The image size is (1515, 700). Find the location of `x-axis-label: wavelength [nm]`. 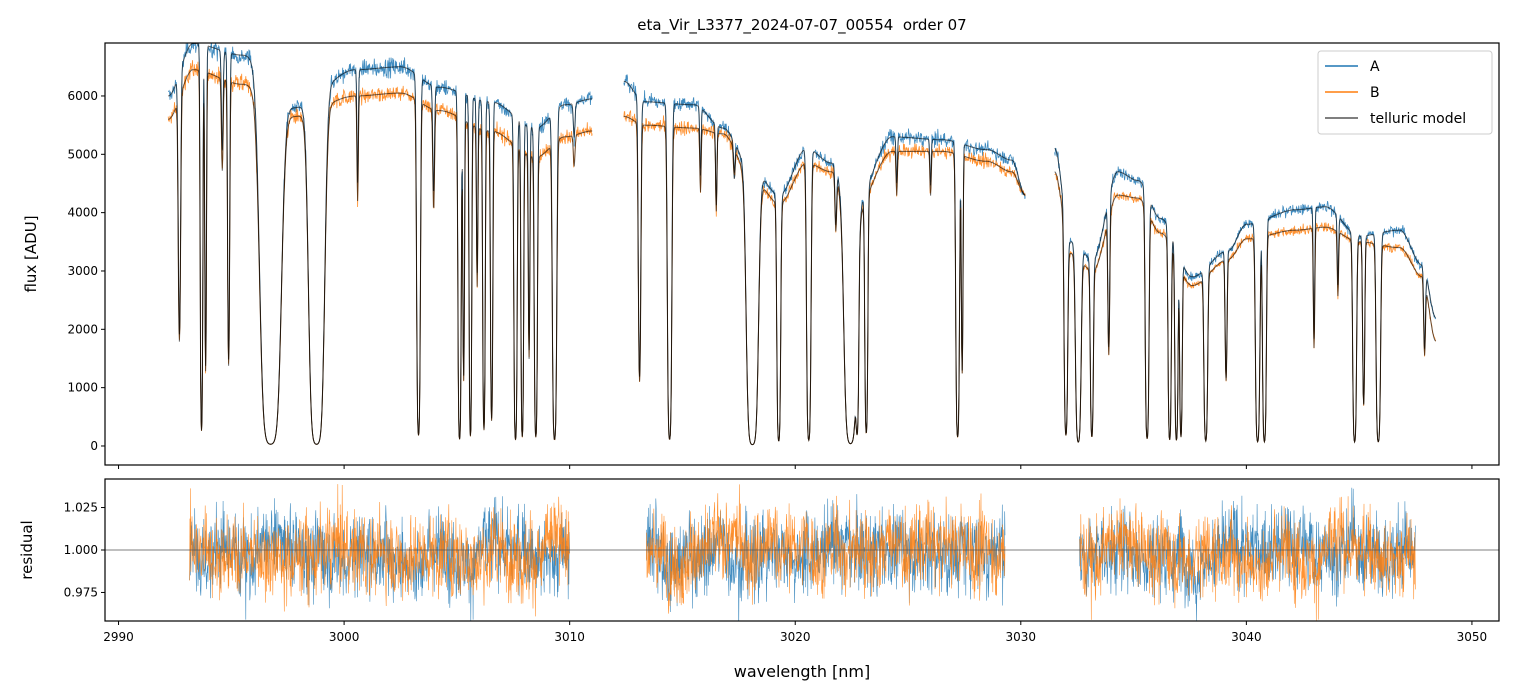

x-axis-label: wavelength [nm] is located at coordinates (802, 671).